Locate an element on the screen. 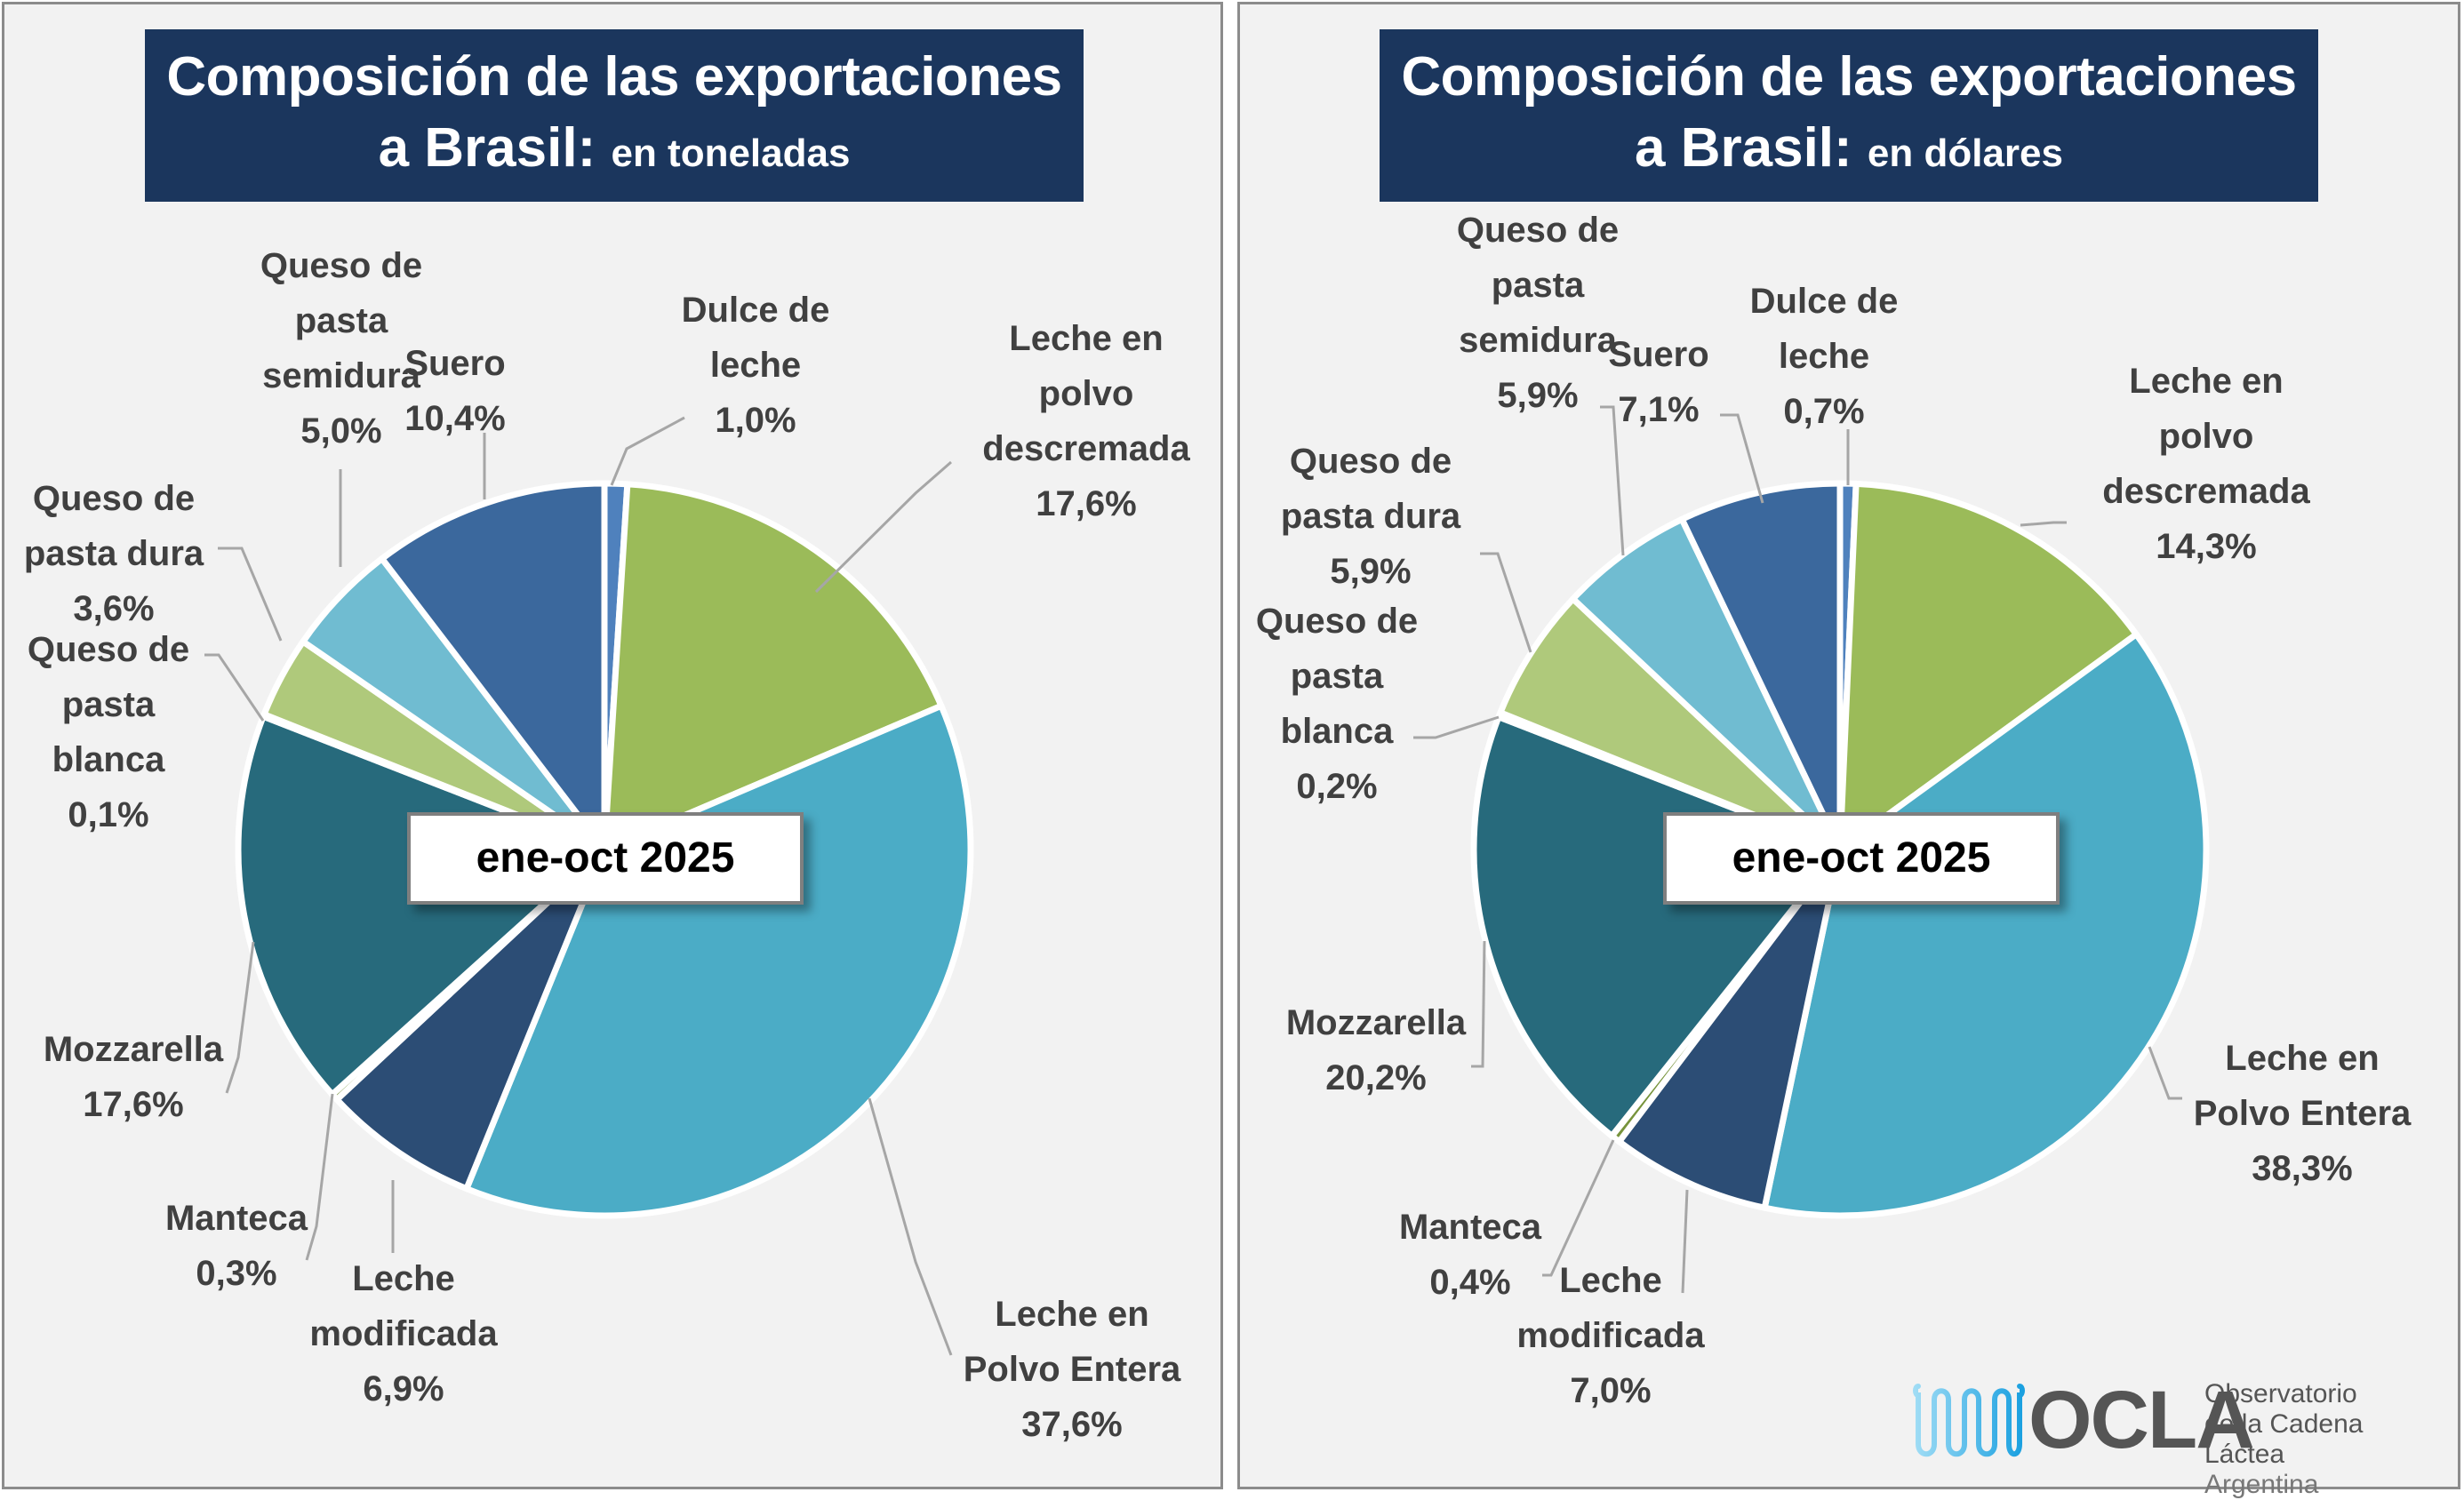 The width and height of the screenshot is (2464, 1500). data-label-suero: Suero 10,4% is located at coordinates (455, 391).